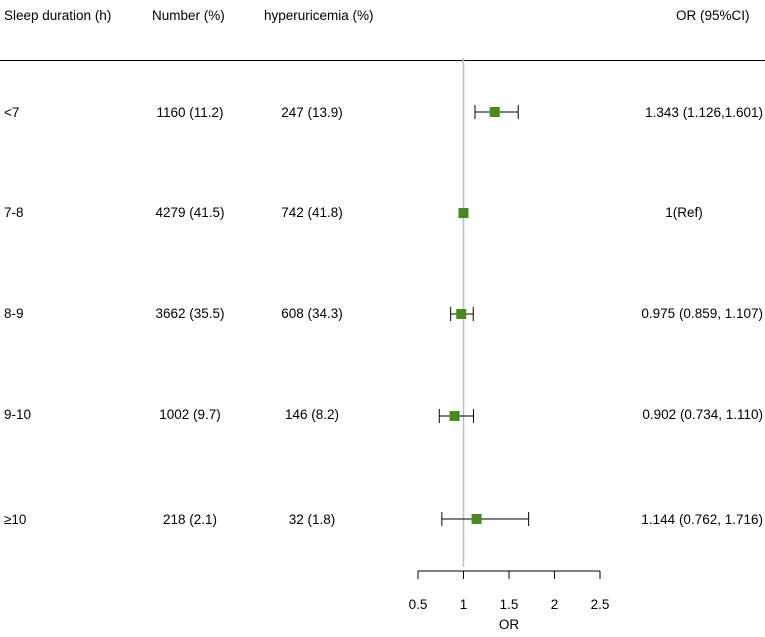 Image resolution: width=765 pixels, height=637 pixels. Describe the element at coordinates (312, 212) in the screenshot. I see `row-hyperuricemia: 742 (41.8)` at that location.